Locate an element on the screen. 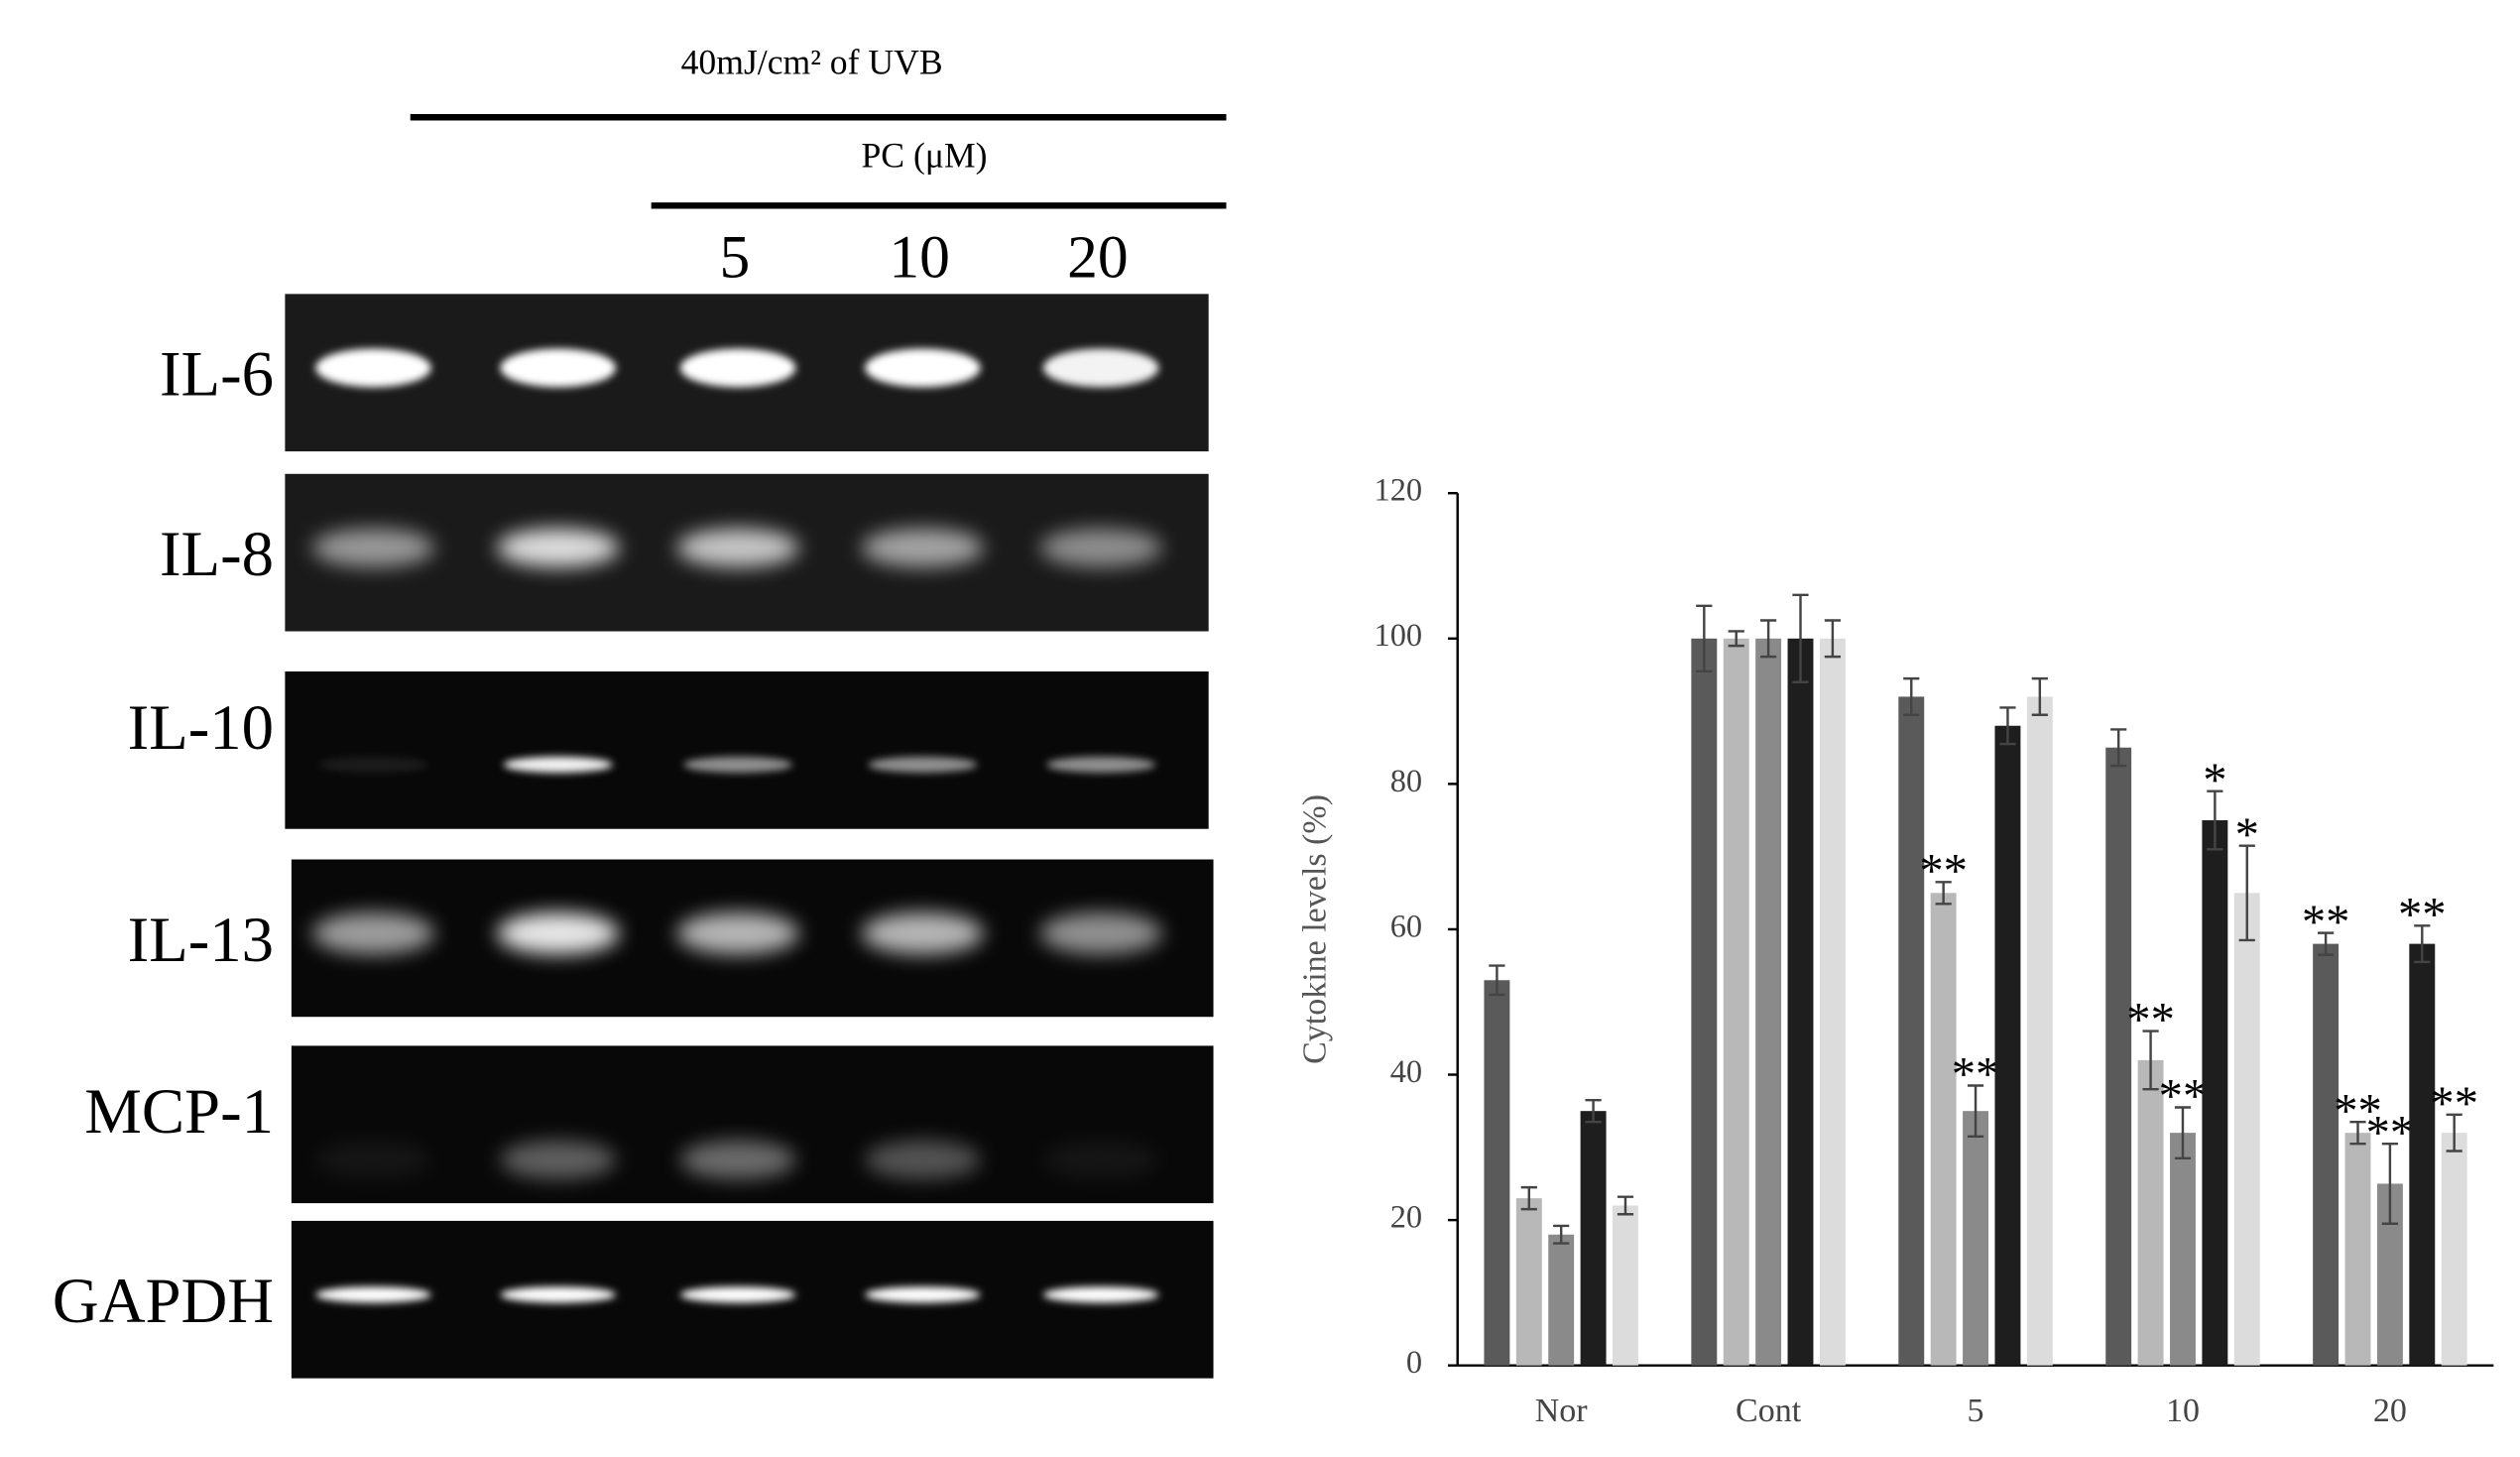  gel-row-label: MCP-1 is located at coordinates (179, 1112).